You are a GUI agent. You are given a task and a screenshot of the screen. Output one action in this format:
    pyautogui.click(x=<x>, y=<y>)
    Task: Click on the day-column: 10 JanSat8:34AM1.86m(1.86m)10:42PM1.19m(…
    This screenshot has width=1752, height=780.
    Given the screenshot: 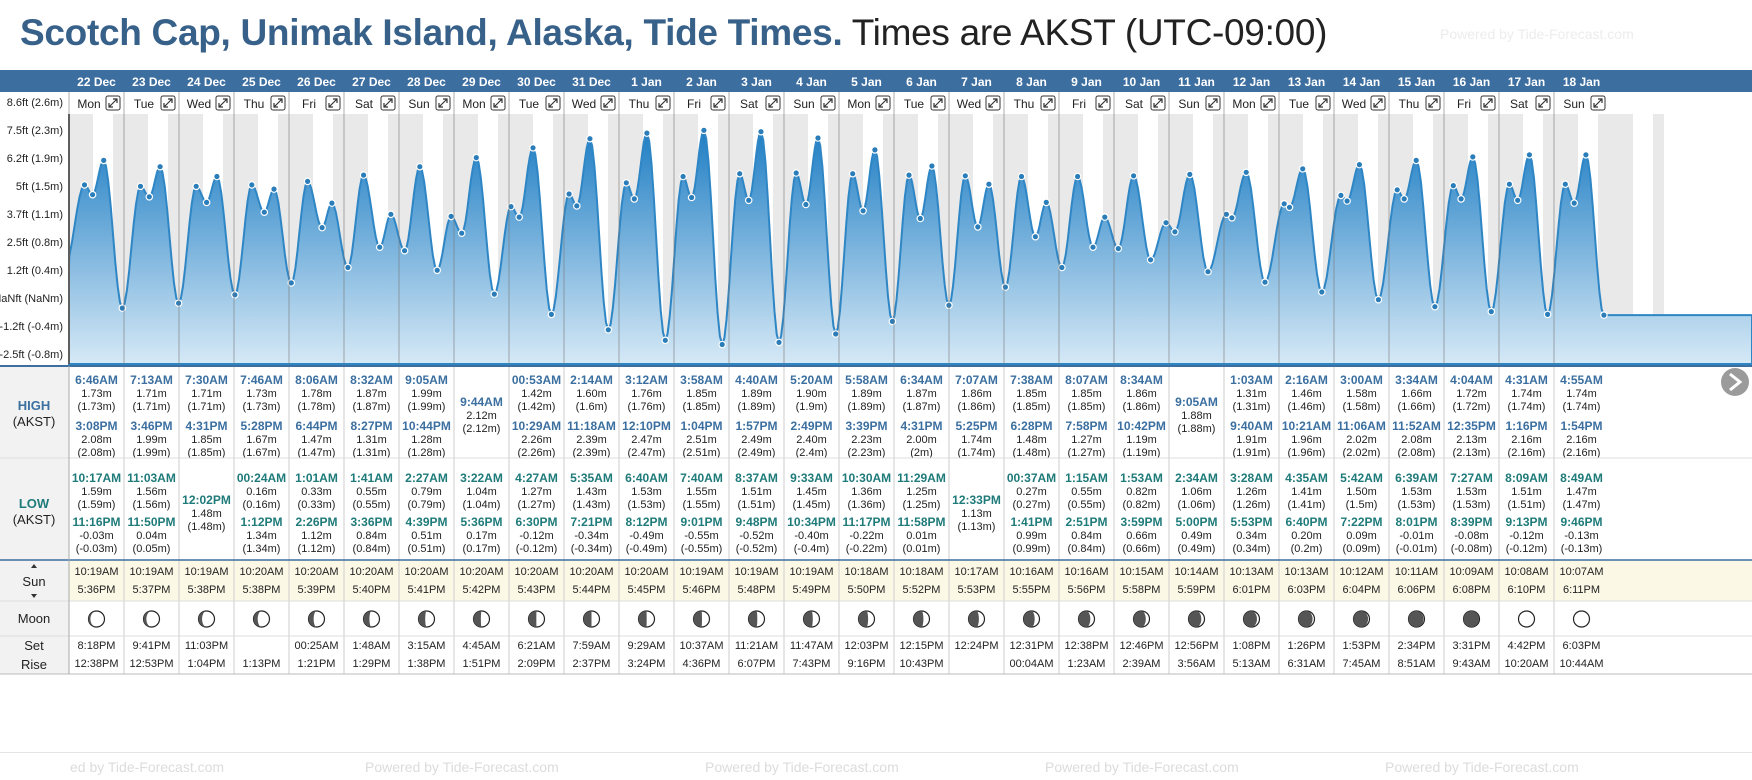 What is the action you would take?
    pyautogui.click(x=1139, y=374)
    